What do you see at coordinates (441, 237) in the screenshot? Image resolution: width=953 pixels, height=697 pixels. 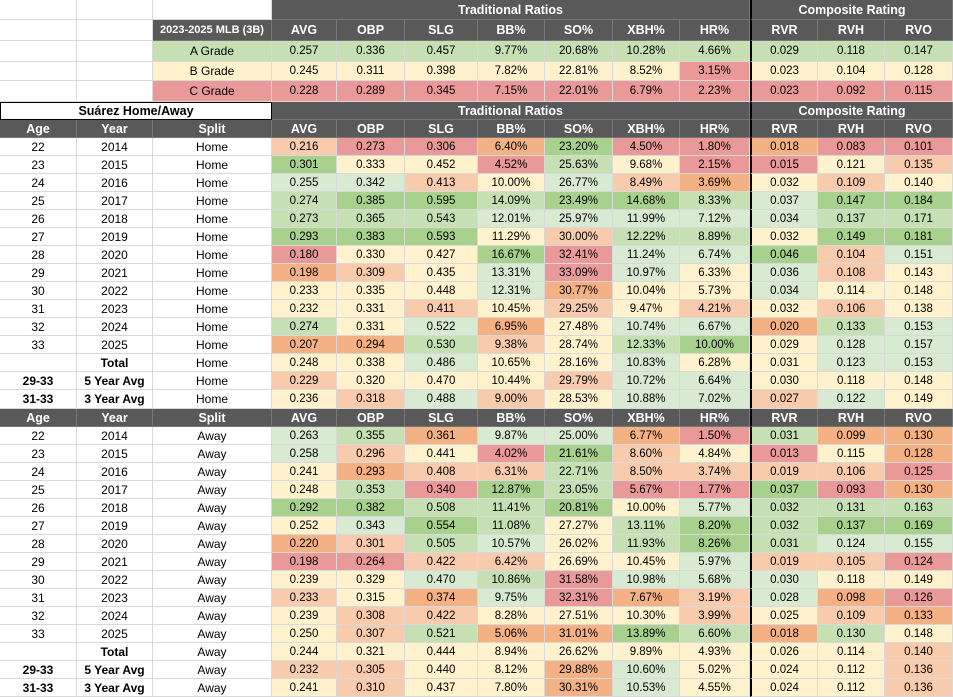 I see `stat-cell-slg: 0.593` at bounding box center [441, 237].